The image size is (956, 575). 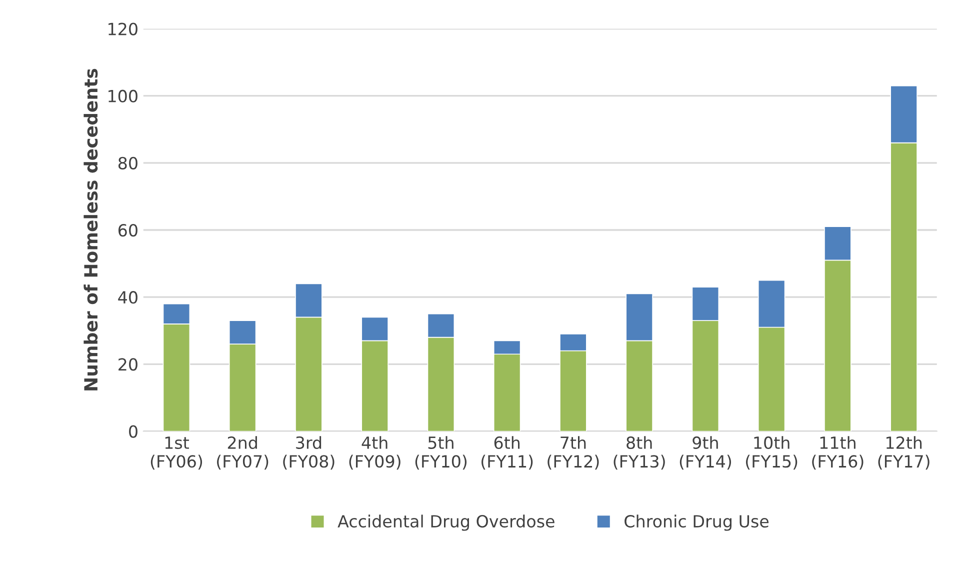 What do you see at coordinates (904, 453) in the screenshot?
I see `x-tick-label: 12th (FY17)` at bounding box center [904, 453].